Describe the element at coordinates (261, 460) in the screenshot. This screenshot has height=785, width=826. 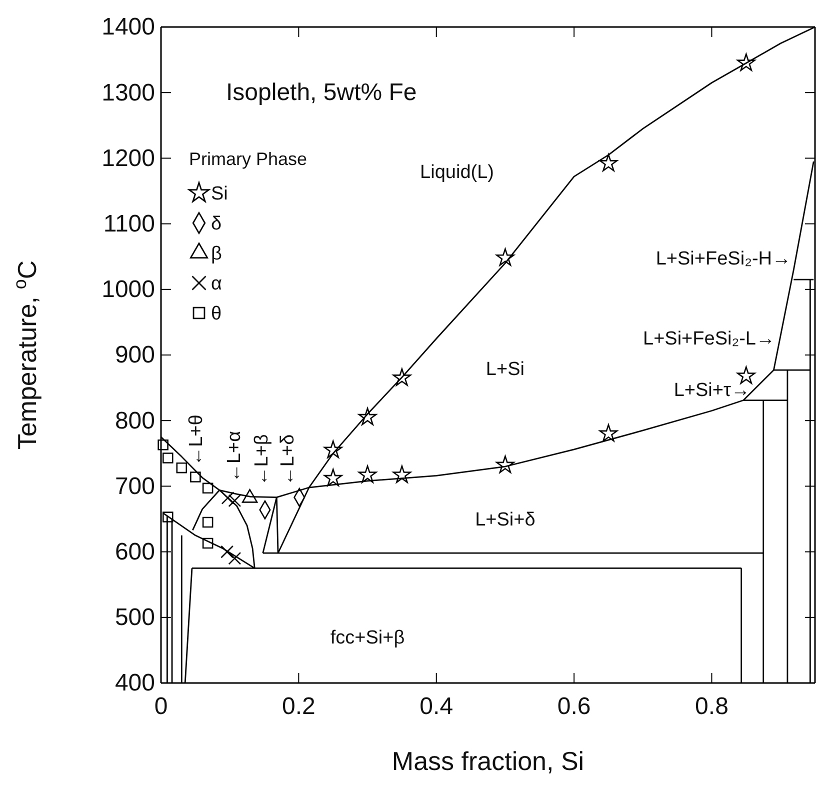
I see `annotation: ←L+β` at that location.